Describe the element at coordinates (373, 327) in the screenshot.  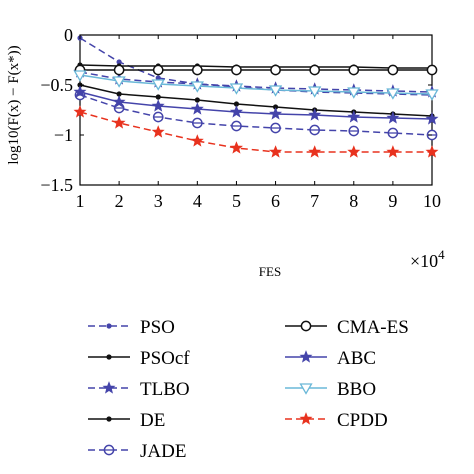
I see `legend-label: CMA-ES` at that location.